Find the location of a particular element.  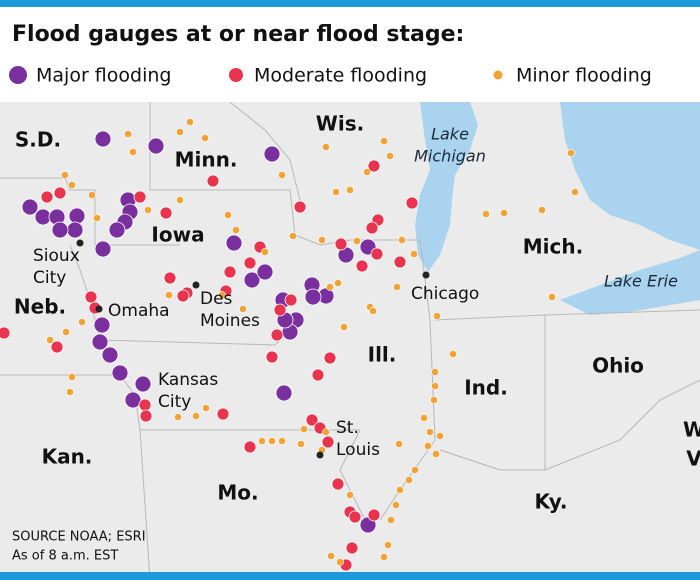

as-of: As of 8 a.m. EST is located at coordinates (65, 556).